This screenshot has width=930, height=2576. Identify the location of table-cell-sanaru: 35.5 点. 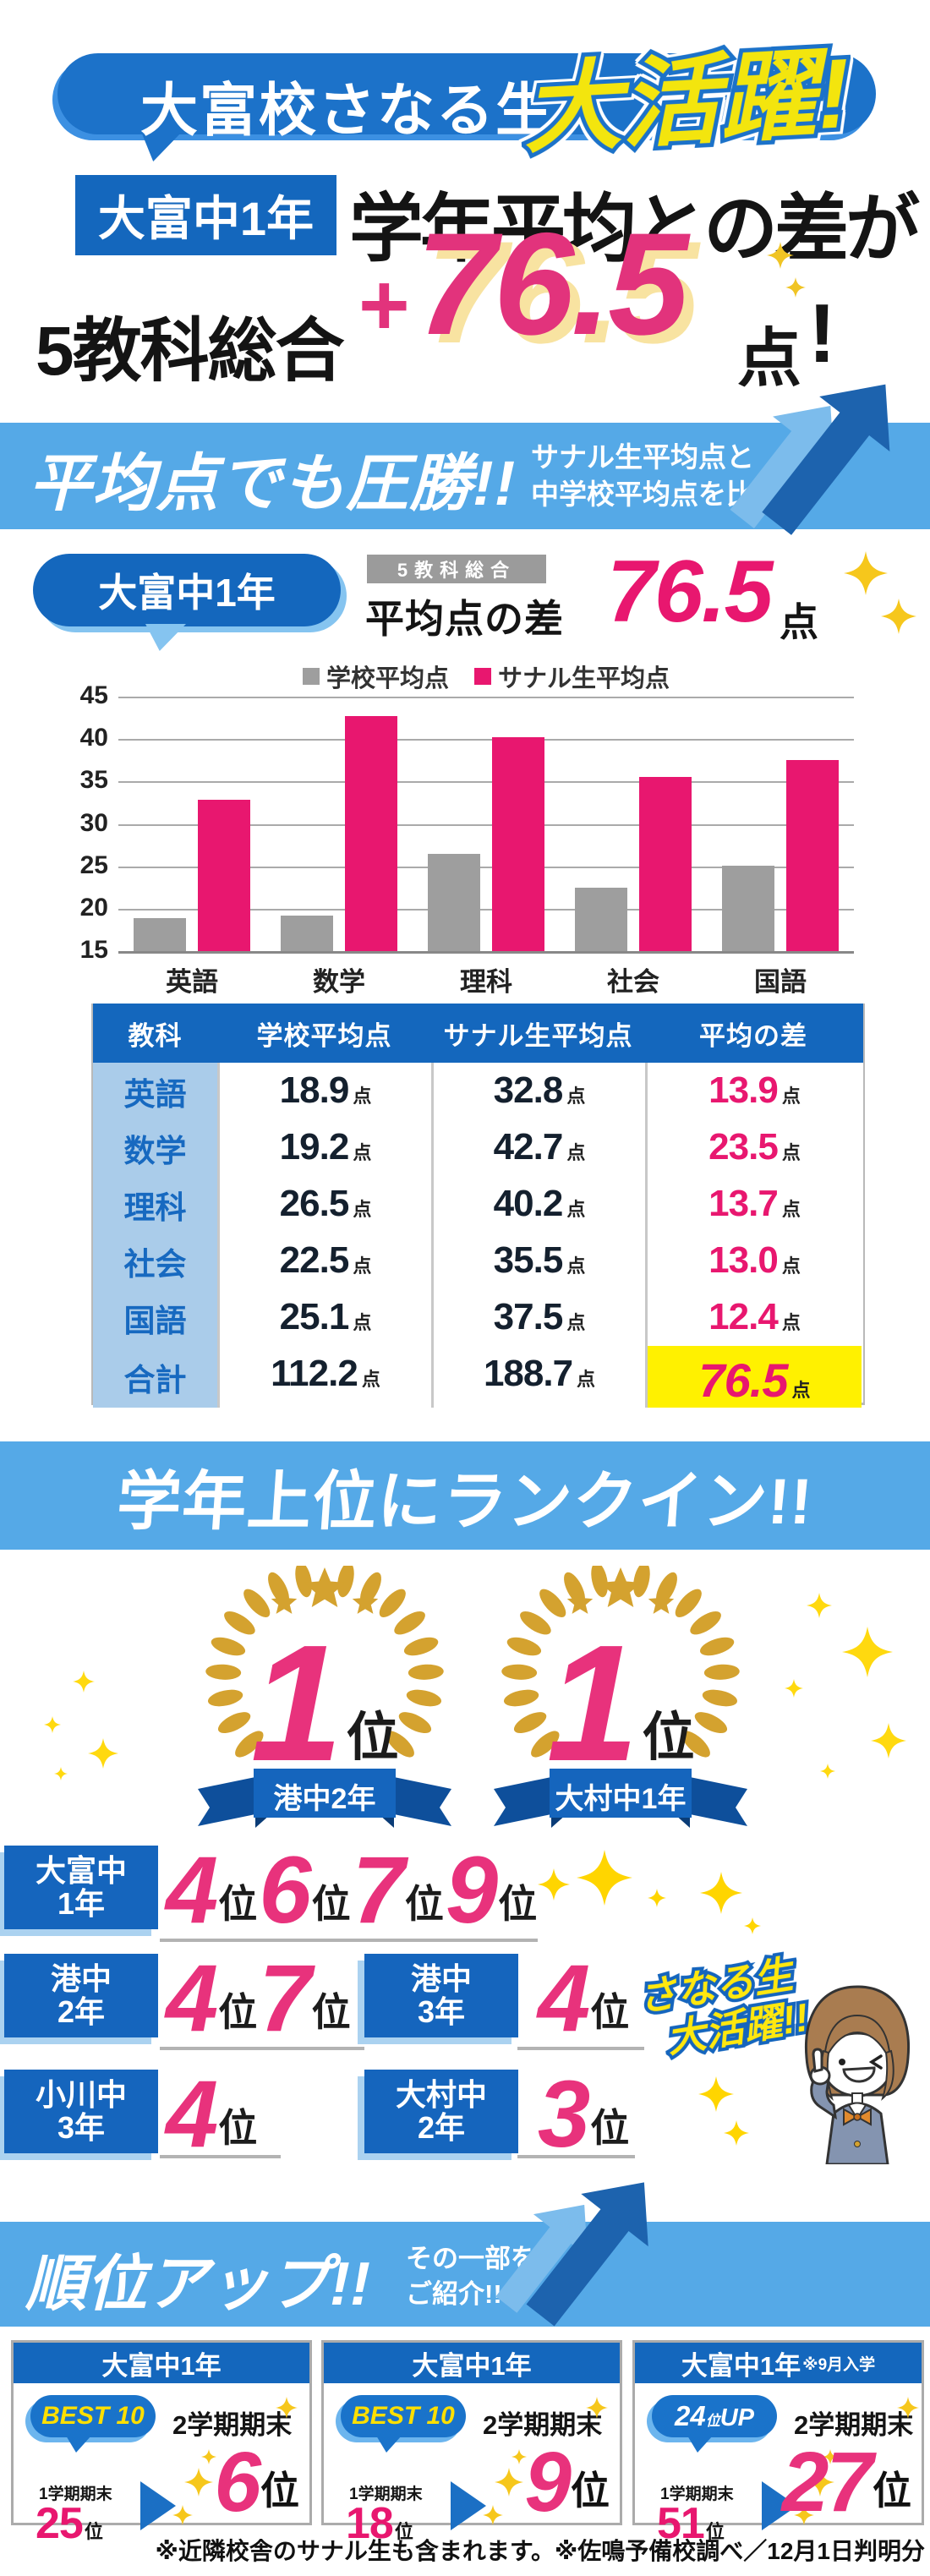
(538, 1261).